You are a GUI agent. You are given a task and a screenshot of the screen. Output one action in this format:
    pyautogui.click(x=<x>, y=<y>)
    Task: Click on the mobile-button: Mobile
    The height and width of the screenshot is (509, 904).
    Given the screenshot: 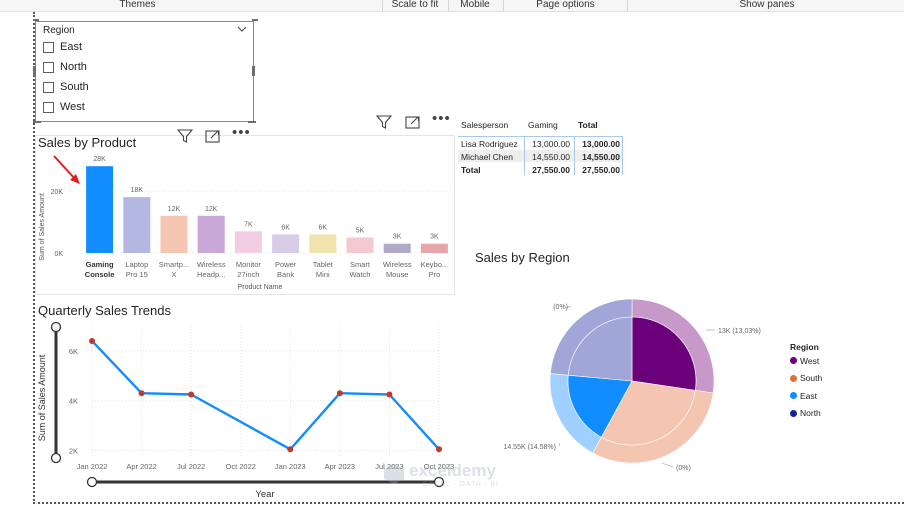 What is the action you would take?
    pyautogui.click(x=475, y=5)
    